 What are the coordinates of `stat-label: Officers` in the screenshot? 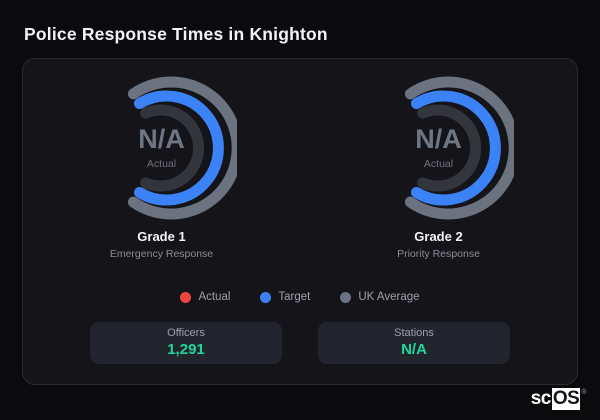 It's located at (186, 332).